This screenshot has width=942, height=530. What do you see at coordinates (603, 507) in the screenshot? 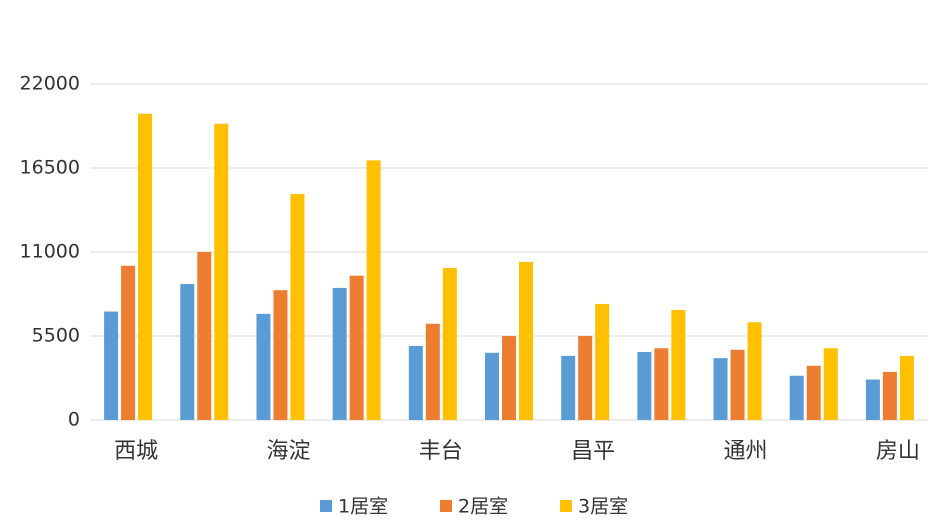
I see `legend-label: 3居室` at bounding box center [603, 507].